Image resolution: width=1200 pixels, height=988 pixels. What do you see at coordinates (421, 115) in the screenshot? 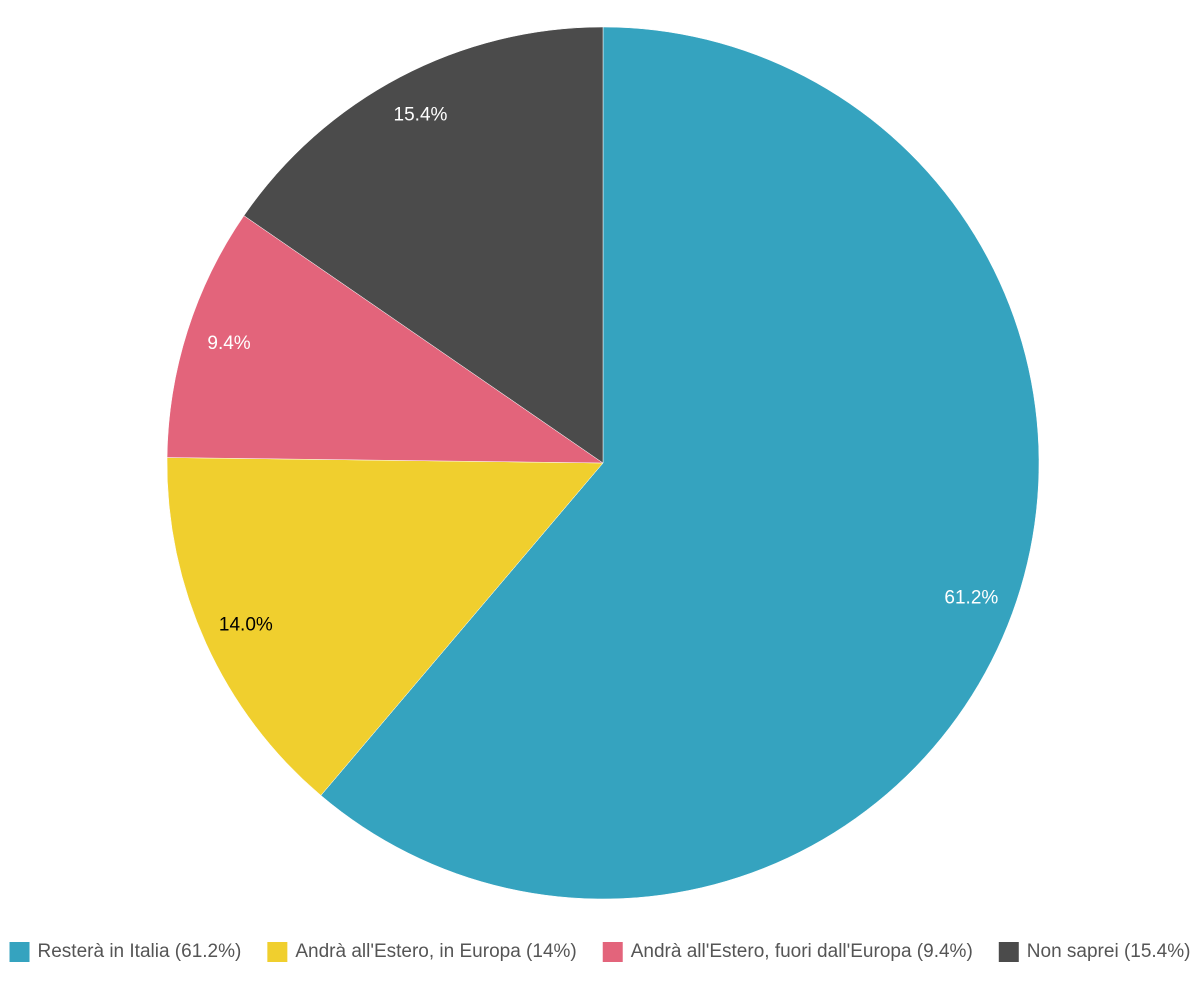
I see `slice-label: 15.4%` at bounding box center [421, 115].